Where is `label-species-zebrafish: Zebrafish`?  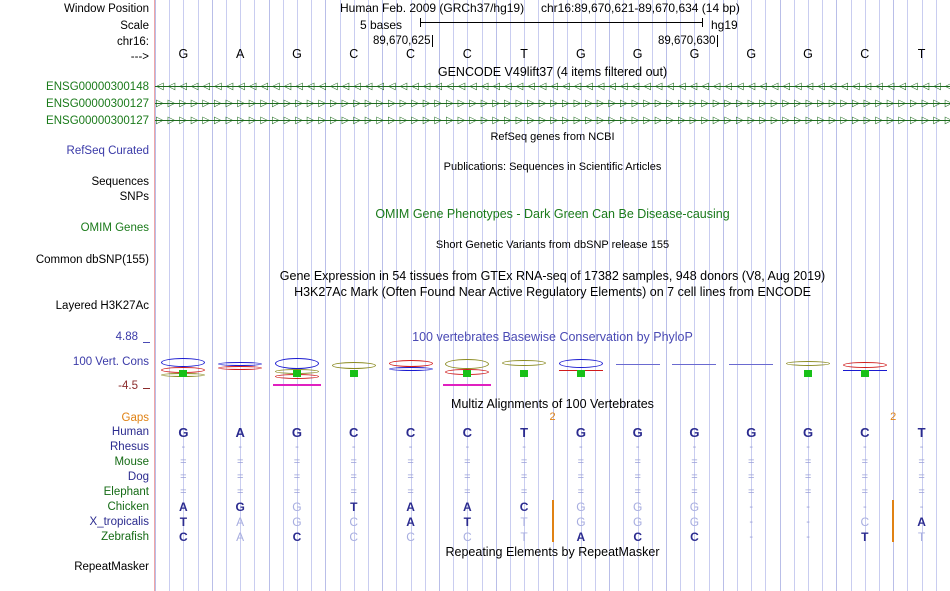 label-species-zebrafish: Zebrafish is located at coordinates (125, 537).